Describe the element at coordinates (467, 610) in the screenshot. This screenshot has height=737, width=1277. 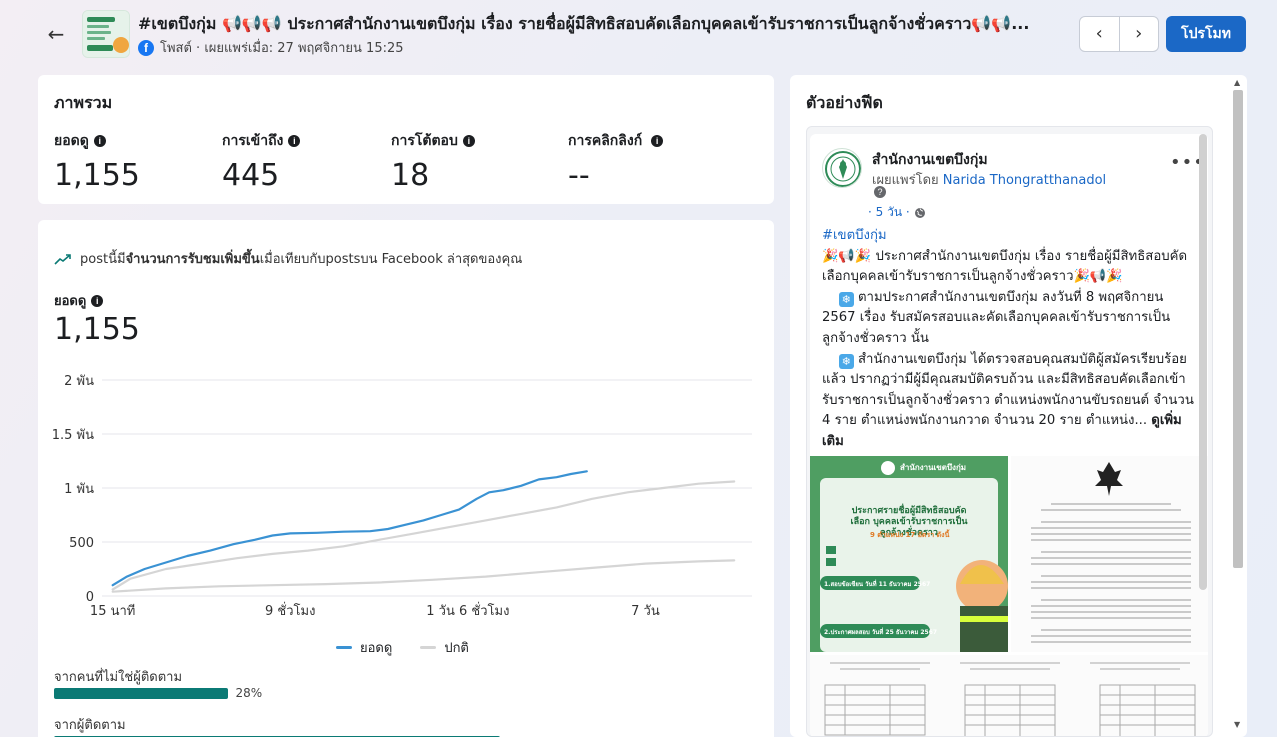
I see `x-tick-label: 1 วัน 6 ชั่วโมง` at that location.